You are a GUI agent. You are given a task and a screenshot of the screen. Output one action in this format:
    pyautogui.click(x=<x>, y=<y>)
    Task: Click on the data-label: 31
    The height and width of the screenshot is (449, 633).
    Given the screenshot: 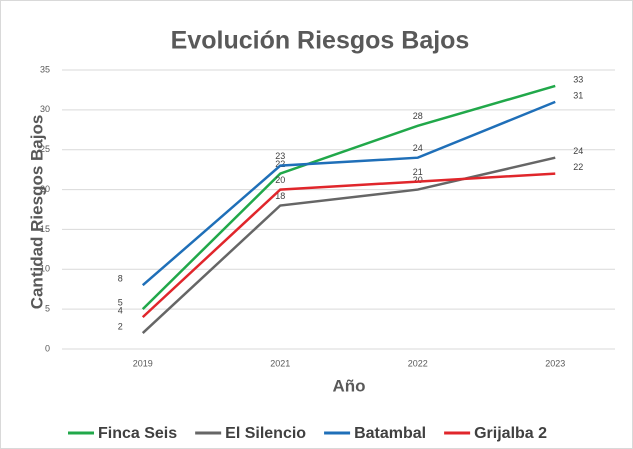 What is the action you would take?
    pyautogui.click(x=578, y=95)
    